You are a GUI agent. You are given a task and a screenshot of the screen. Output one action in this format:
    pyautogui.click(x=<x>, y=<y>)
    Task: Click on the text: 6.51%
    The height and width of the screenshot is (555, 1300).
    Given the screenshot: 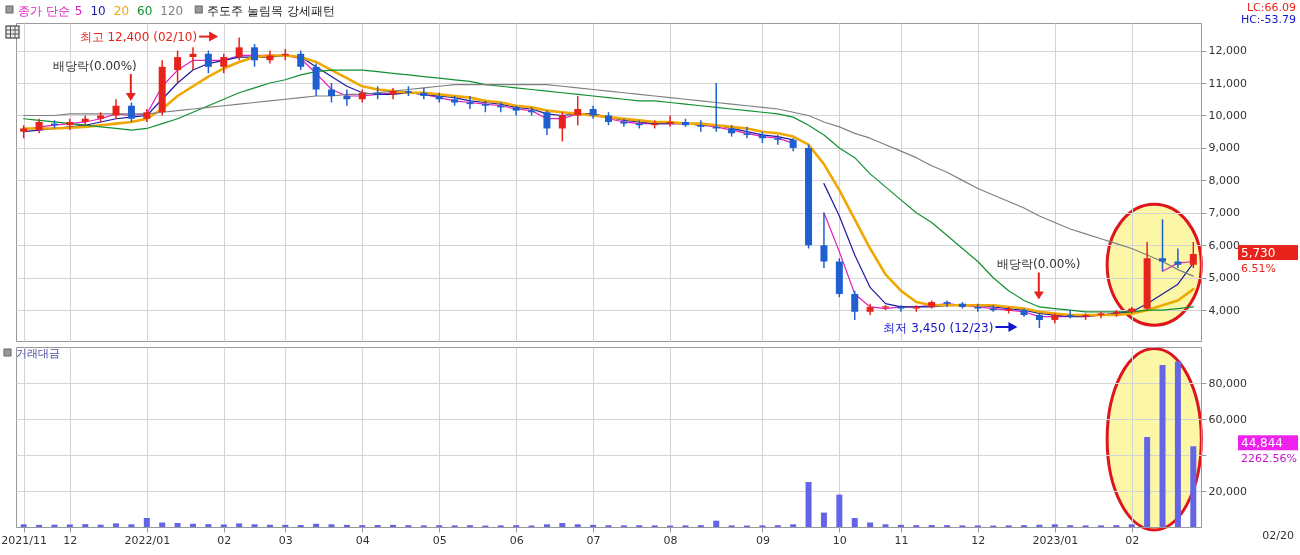 What is the action you would take?
    pyautogui.click(x=1258, y=269)
    